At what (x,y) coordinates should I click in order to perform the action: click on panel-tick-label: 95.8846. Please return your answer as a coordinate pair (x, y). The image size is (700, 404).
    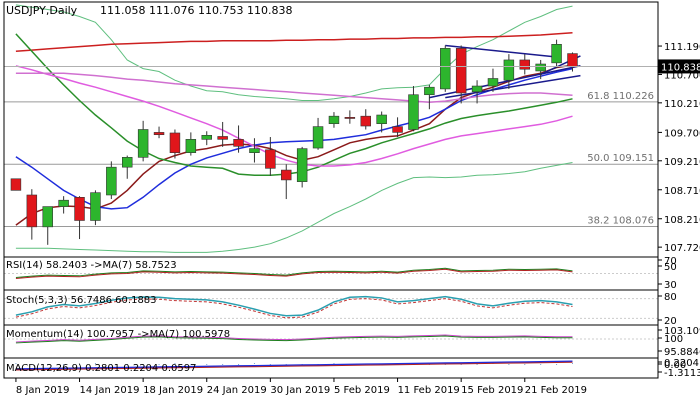
    Looking at the image, I should click on (682, 352).